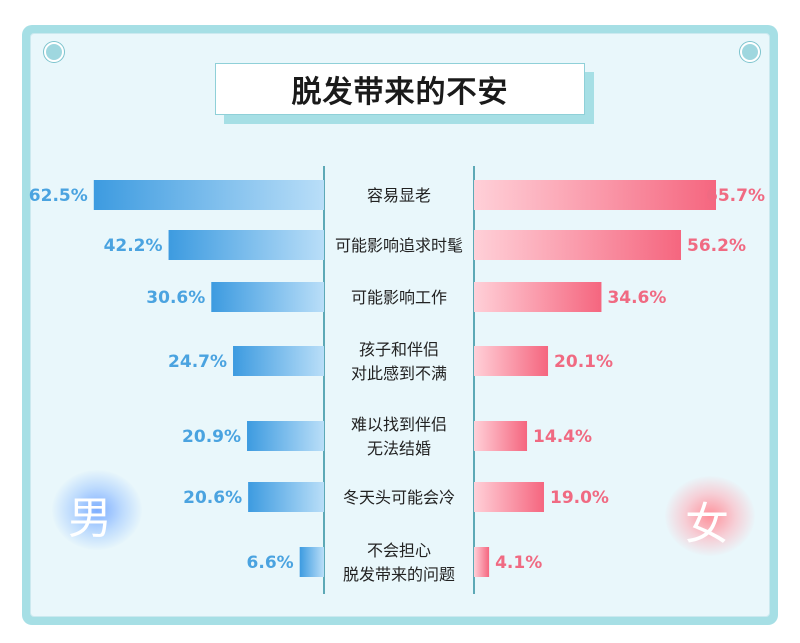 The height and width of the screenshot is (643, 800). Describe the element at coordinates (562, 437) in the screenshot. I see `value-label-female: 14.4%` at that location.